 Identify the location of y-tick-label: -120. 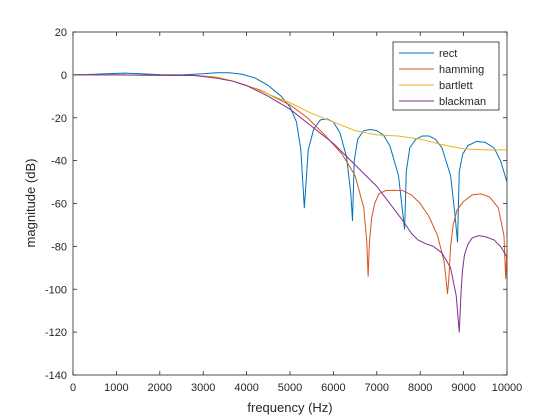
(56, 333).